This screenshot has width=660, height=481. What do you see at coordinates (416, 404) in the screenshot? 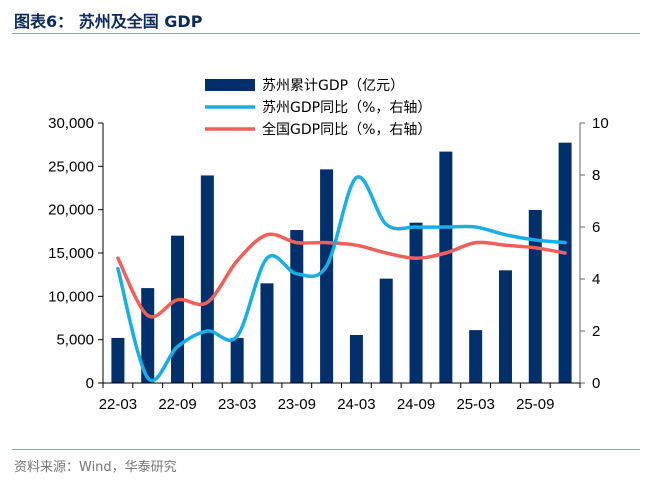
I see `x-tick-label: 24-09` at bounding box center [416, 404].